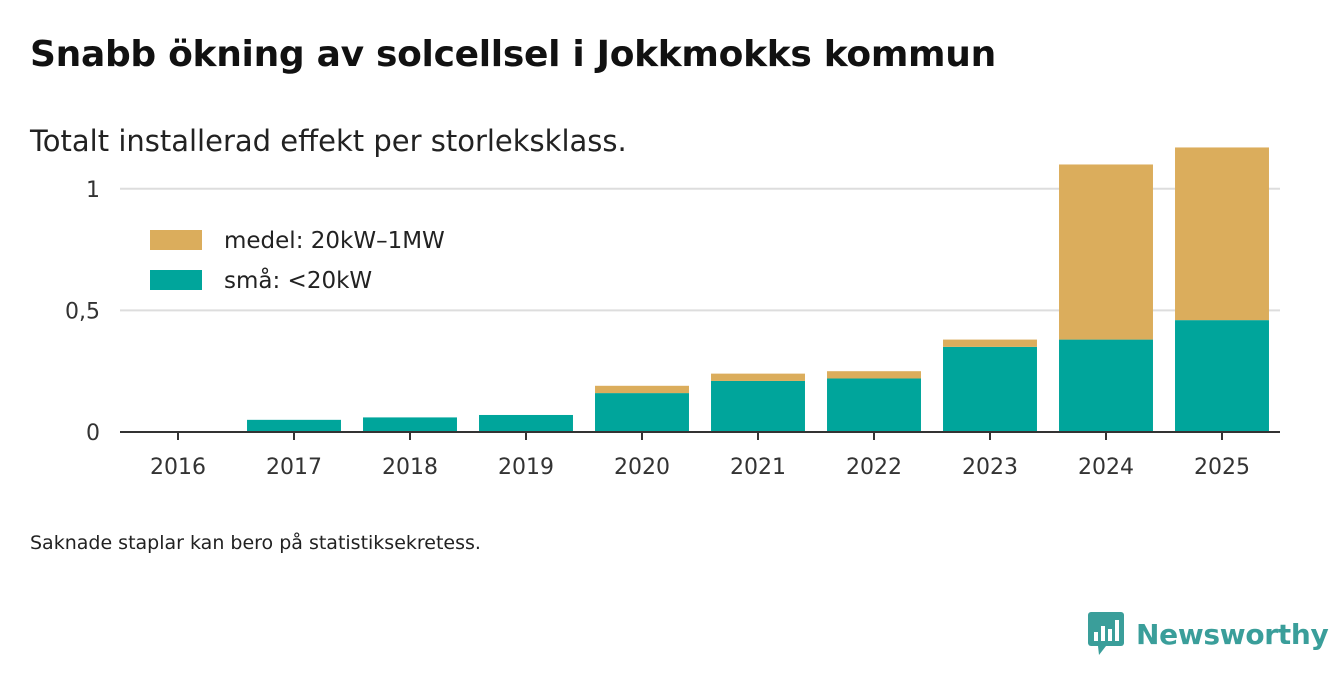 The height and width of the screenshot is (685, 1340). What do you see at coordinates (1106, 633) in the screenshot?
I see `newsworthy-logo-icon` at bounding box center [1106, 633].